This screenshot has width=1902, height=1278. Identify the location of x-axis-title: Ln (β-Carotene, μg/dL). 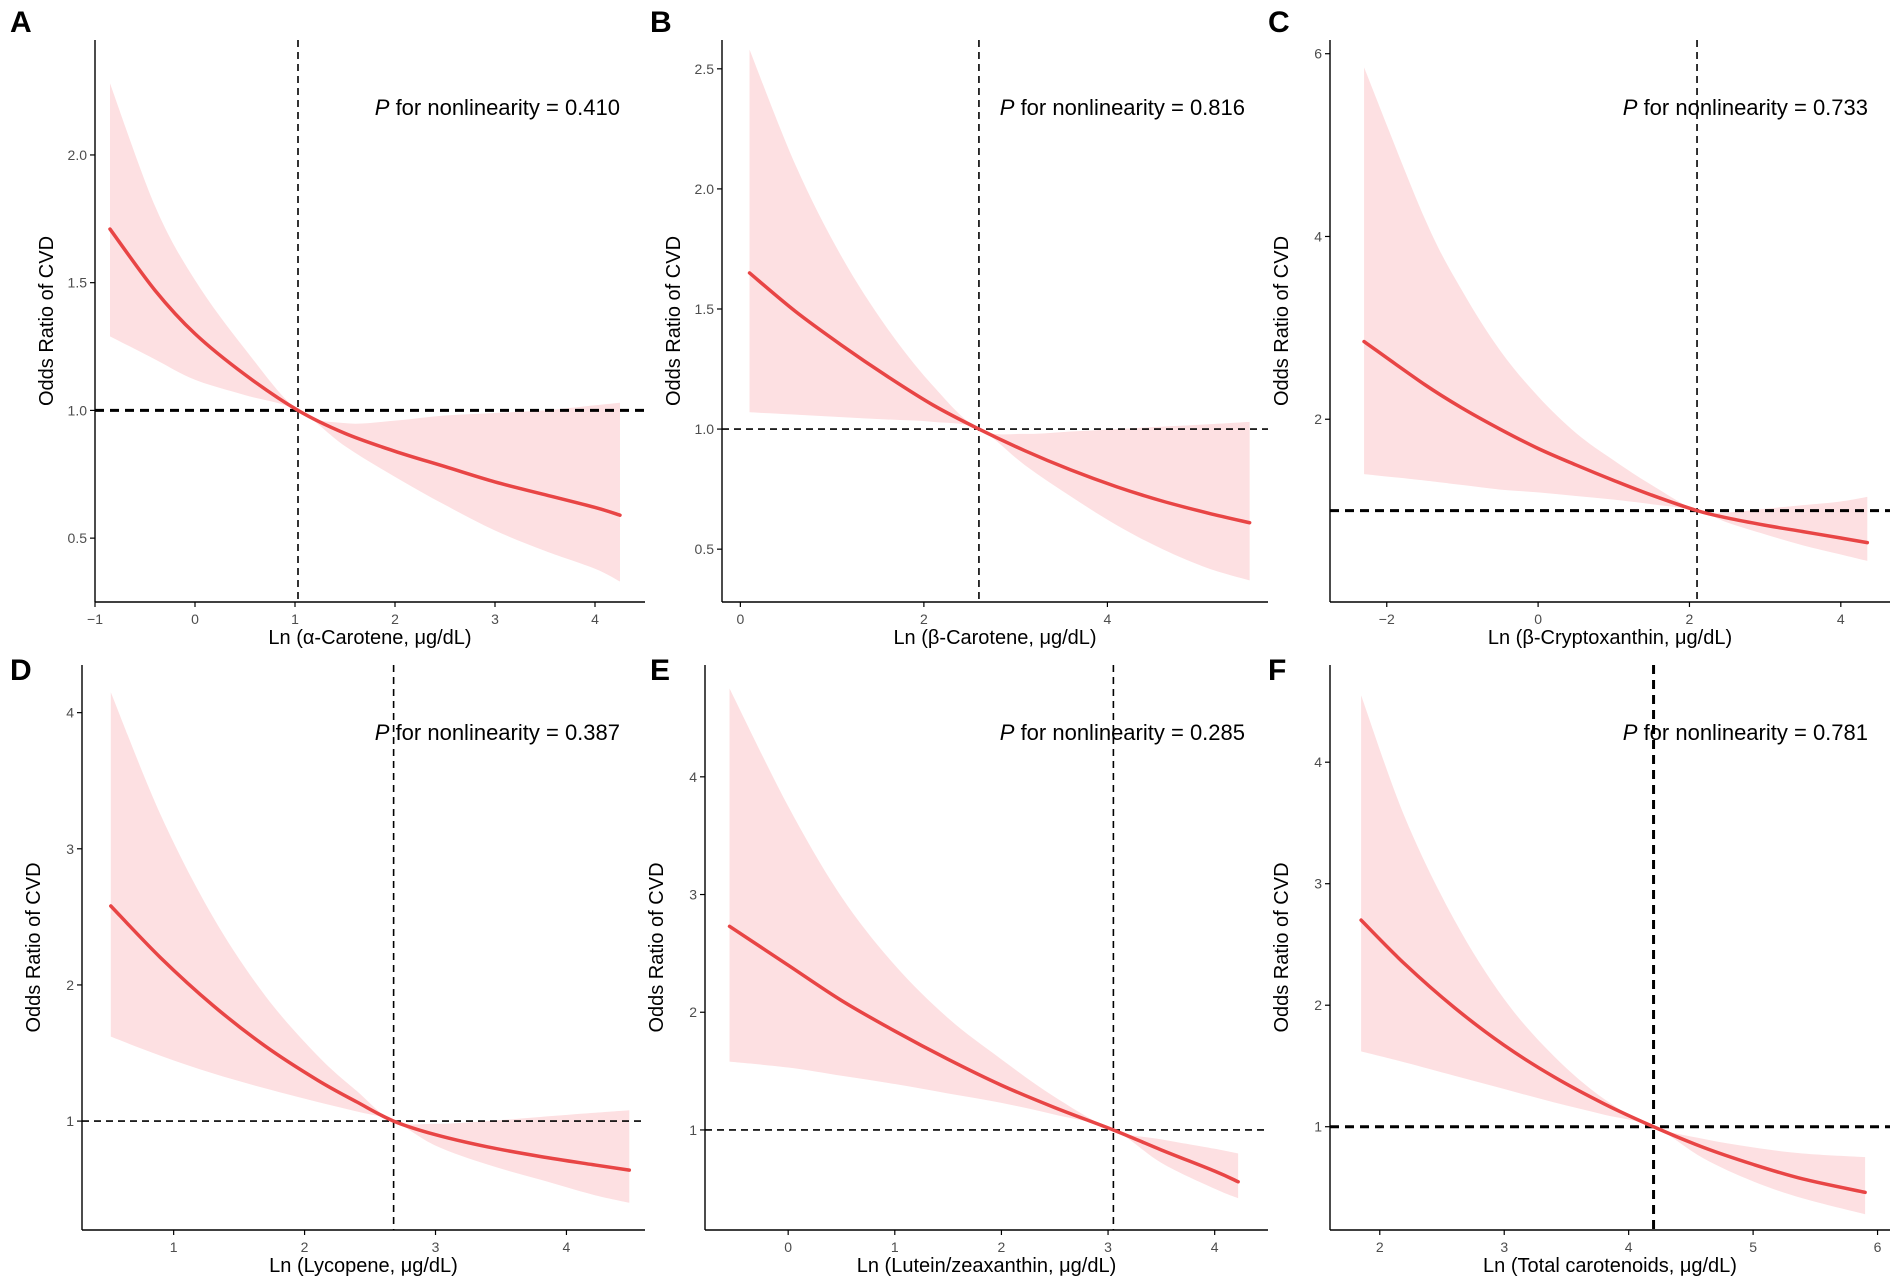
(994, 638).